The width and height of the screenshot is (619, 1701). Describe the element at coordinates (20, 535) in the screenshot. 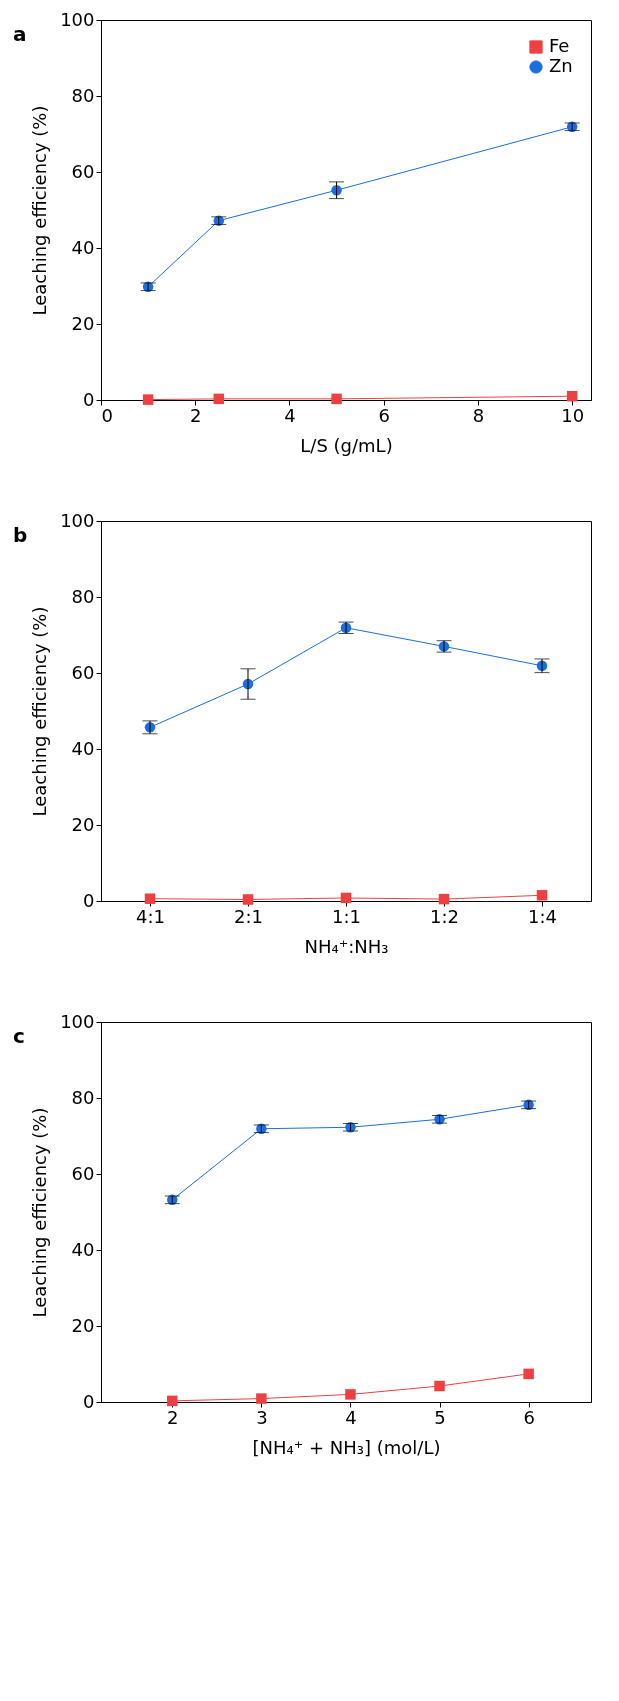

I see `chart-title: b` at that location.